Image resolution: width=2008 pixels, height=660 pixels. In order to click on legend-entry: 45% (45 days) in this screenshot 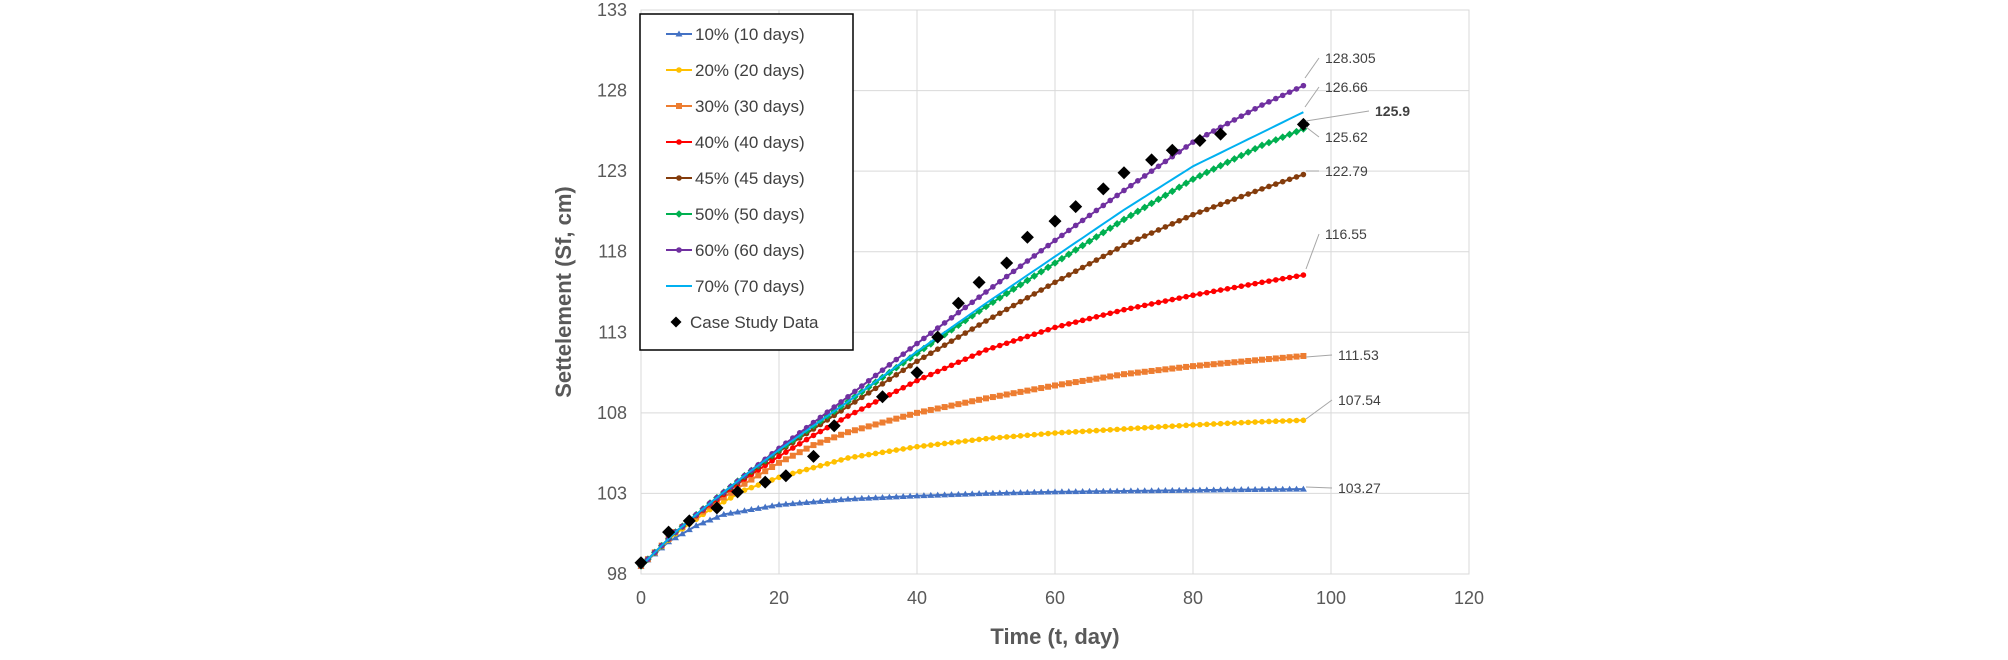, I will do `click(735, 178)`.